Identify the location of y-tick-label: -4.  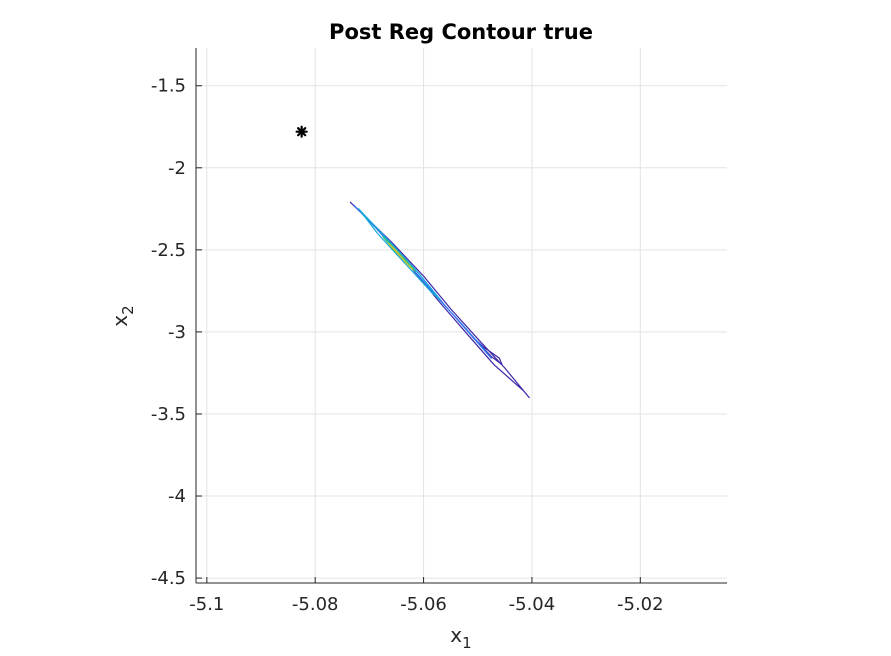
(177, 496).